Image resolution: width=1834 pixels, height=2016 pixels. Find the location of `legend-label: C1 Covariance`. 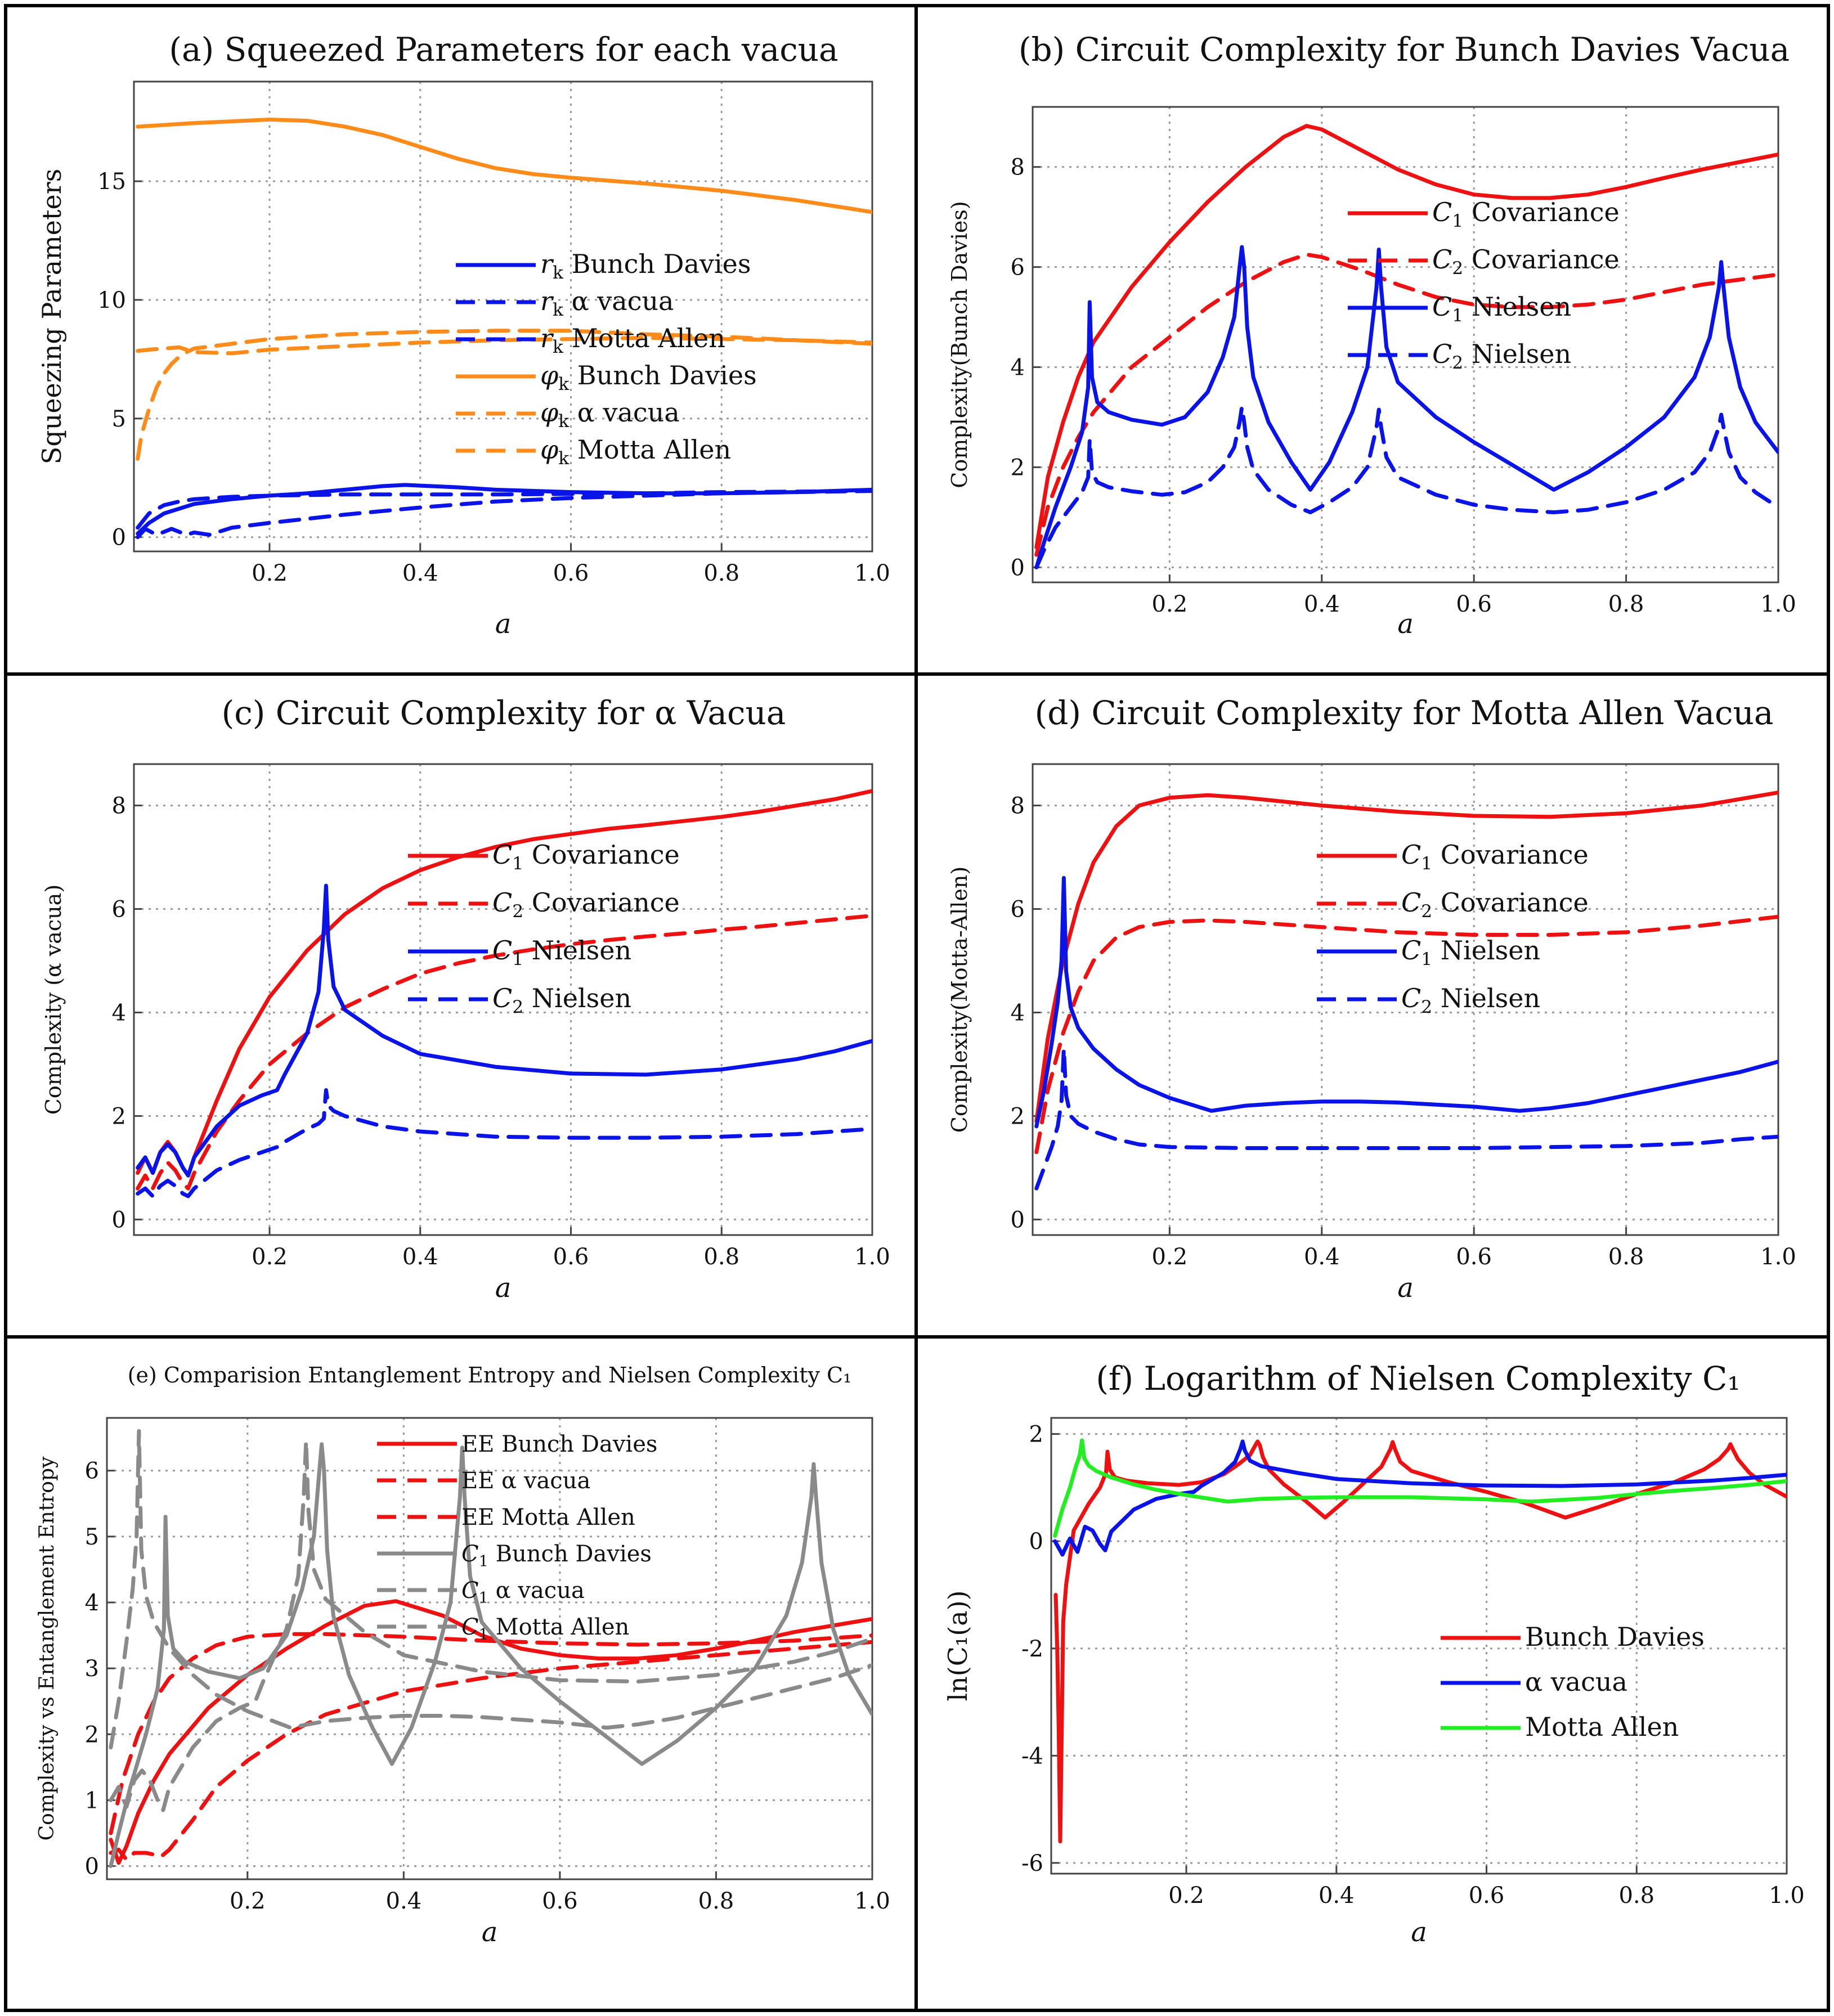

legend-label: C1 Covariance is located at coordinates (1495, 857).